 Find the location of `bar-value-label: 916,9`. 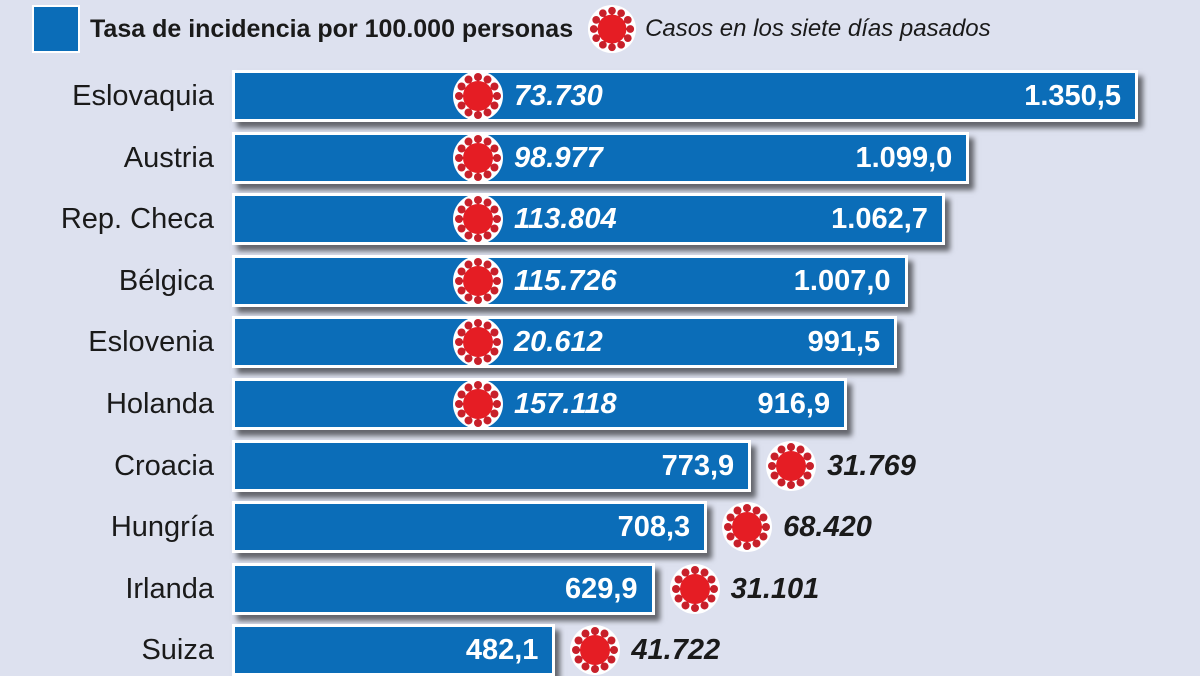

bar-value-label: 916,9 is located at coordinates (794, 404).